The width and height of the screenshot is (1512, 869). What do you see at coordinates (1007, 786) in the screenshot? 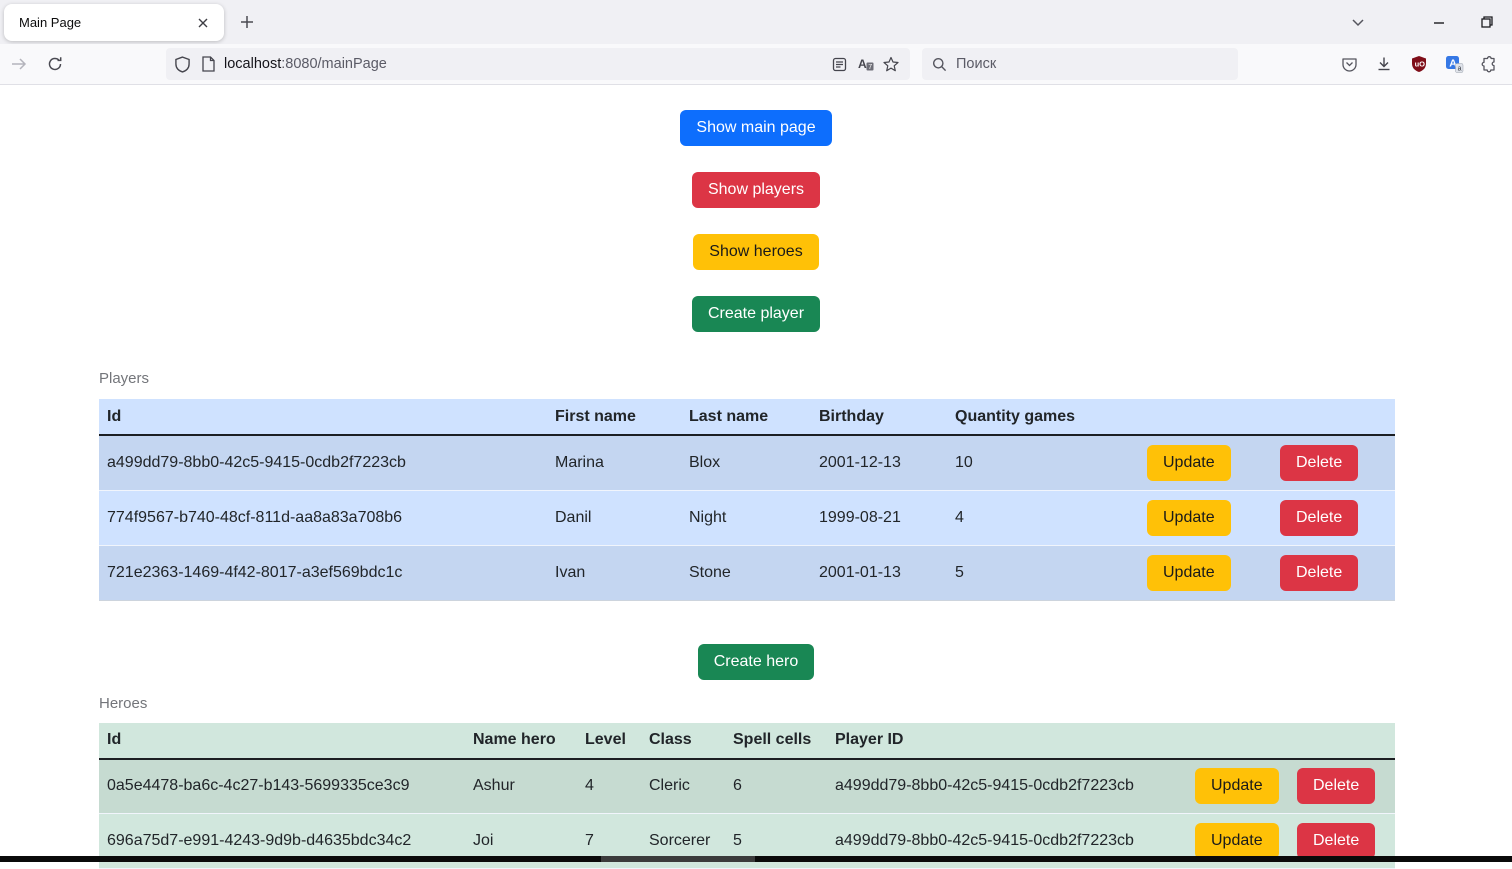
I see `hero-player-id: a499dd79-8bb0-42c5-9415-0cdb2f7223cb` at bounding box center [1007, 786].